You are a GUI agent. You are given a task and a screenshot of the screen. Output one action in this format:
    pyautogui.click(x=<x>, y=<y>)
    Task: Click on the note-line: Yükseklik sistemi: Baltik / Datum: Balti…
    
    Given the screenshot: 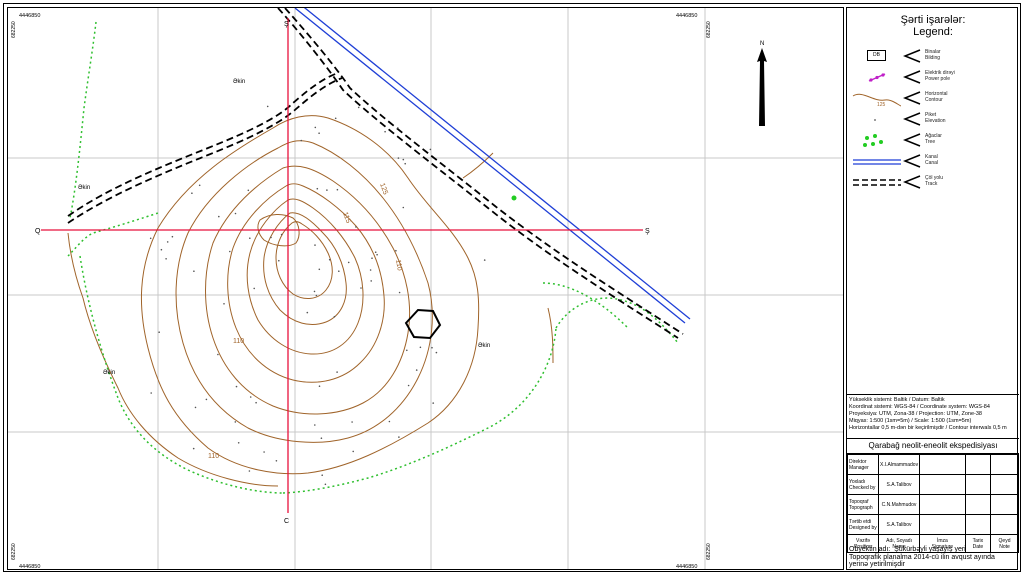 What is the action you would take?
    pyautogui.click(x=897, y=400)
    